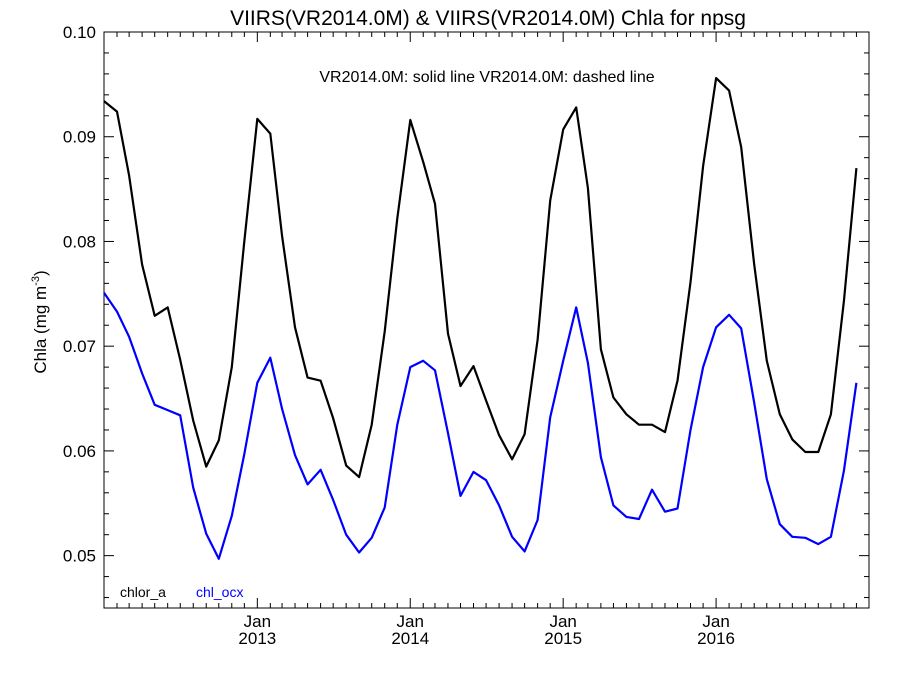 The image size is (900, 675). What do you see at coordinates (79, 137) in the screenshot?
I see `y-tick-label: 0.09` at bounding box center [79, 137].